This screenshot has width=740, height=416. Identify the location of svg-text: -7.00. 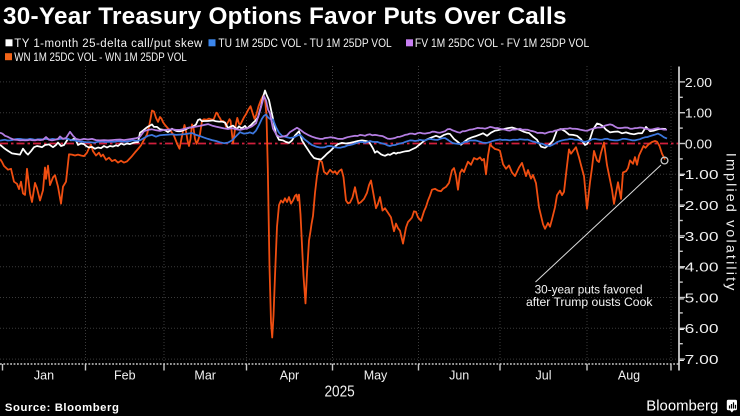
(699, 359).